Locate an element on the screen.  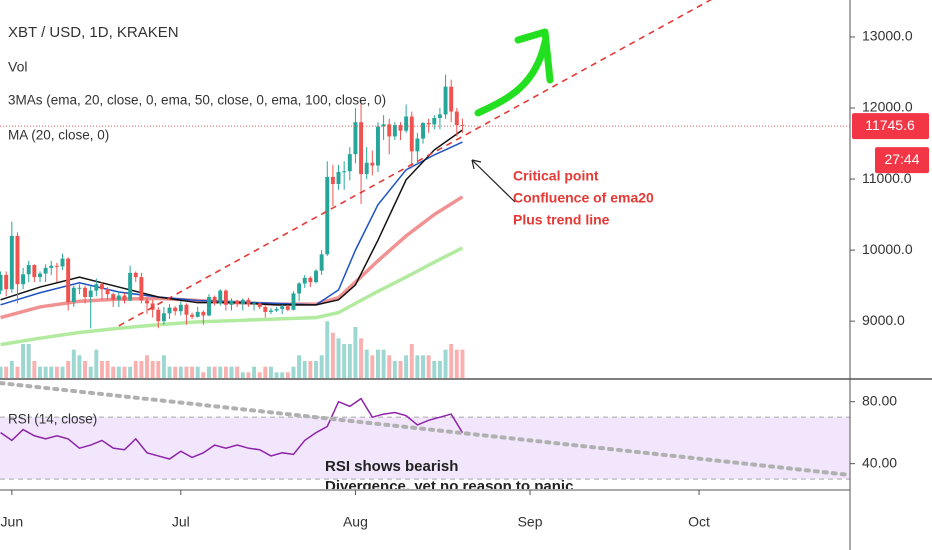
y-tick-label: 11000.0 is located at coordinates (887, 178).